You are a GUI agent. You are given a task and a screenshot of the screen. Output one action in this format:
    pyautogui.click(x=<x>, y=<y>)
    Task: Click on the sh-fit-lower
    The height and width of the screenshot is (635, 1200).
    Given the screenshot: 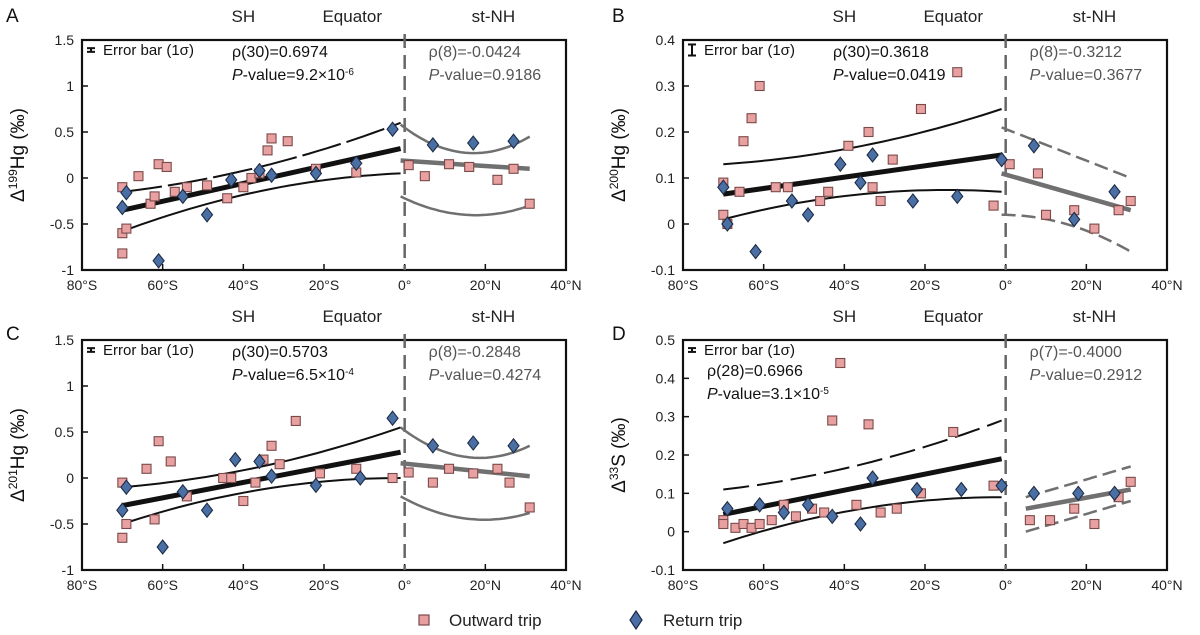 What is the action you would take?
    pyautogui.click(x=862, y=205)
    